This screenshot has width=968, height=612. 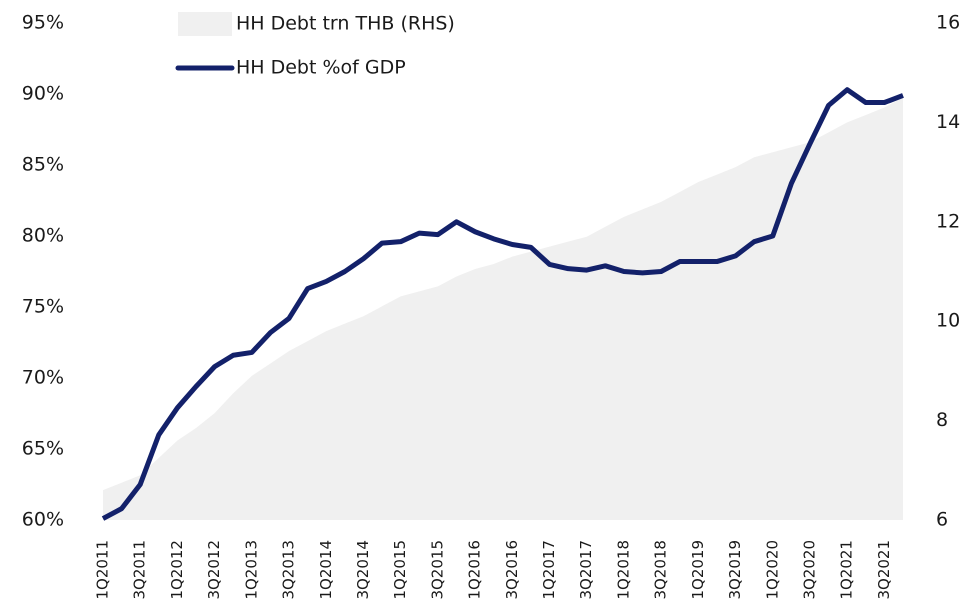 I want to click on x-tick-label: 1Q2021, so click(x=847, y=570).